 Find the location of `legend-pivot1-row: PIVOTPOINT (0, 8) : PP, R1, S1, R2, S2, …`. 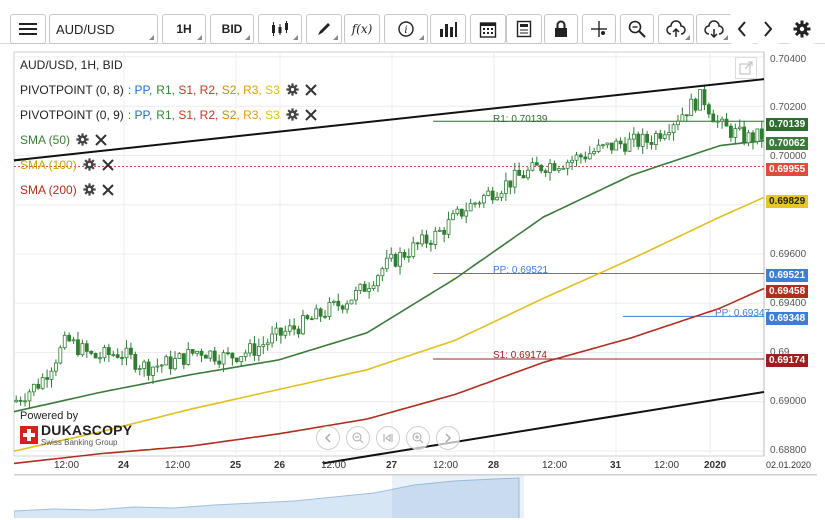

legend-pivot1-row: PIVOTPOINT (0, 8) : PP, R1, S1, R2, S2, … is located at coordinates (180, 89).